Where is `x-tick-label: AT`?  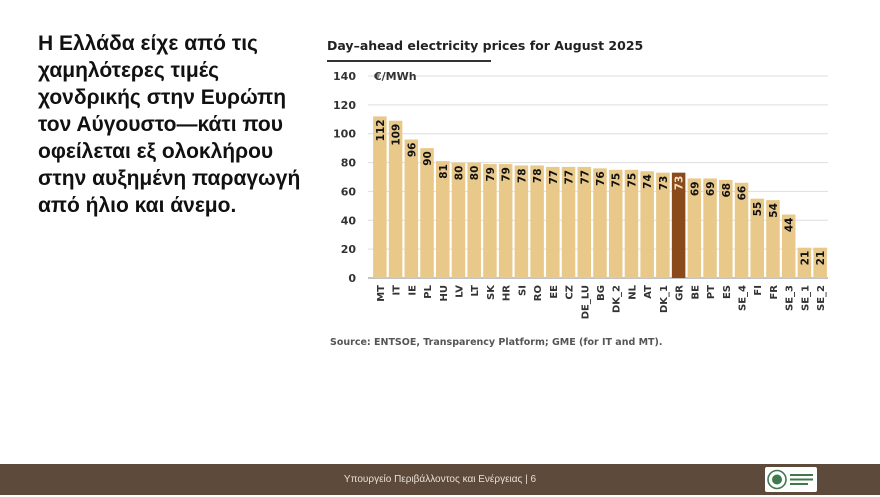
x-tick-label: AT is located at coordinates (648, 292).